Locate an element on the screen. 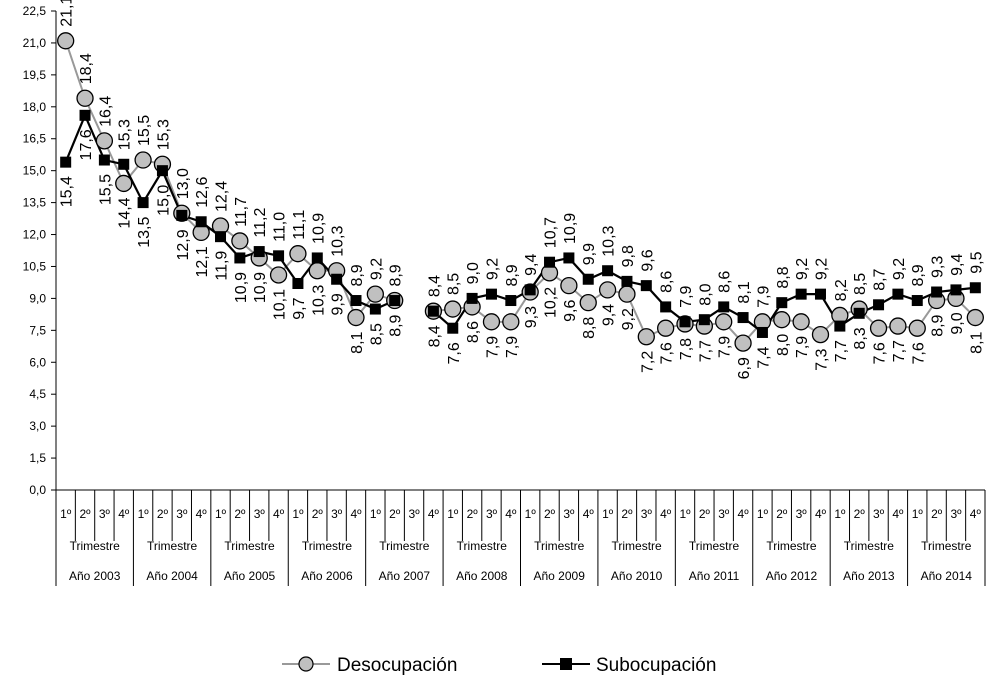 This screenshot has width=987, height=680. y-tick-label: 12,0 is located at coordinates (35, 235).